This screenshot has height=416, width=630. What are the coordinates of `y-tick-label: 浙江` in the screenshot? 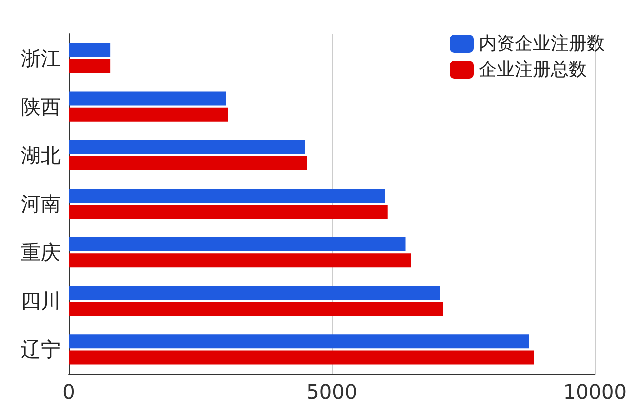 It's located at (41, 58).